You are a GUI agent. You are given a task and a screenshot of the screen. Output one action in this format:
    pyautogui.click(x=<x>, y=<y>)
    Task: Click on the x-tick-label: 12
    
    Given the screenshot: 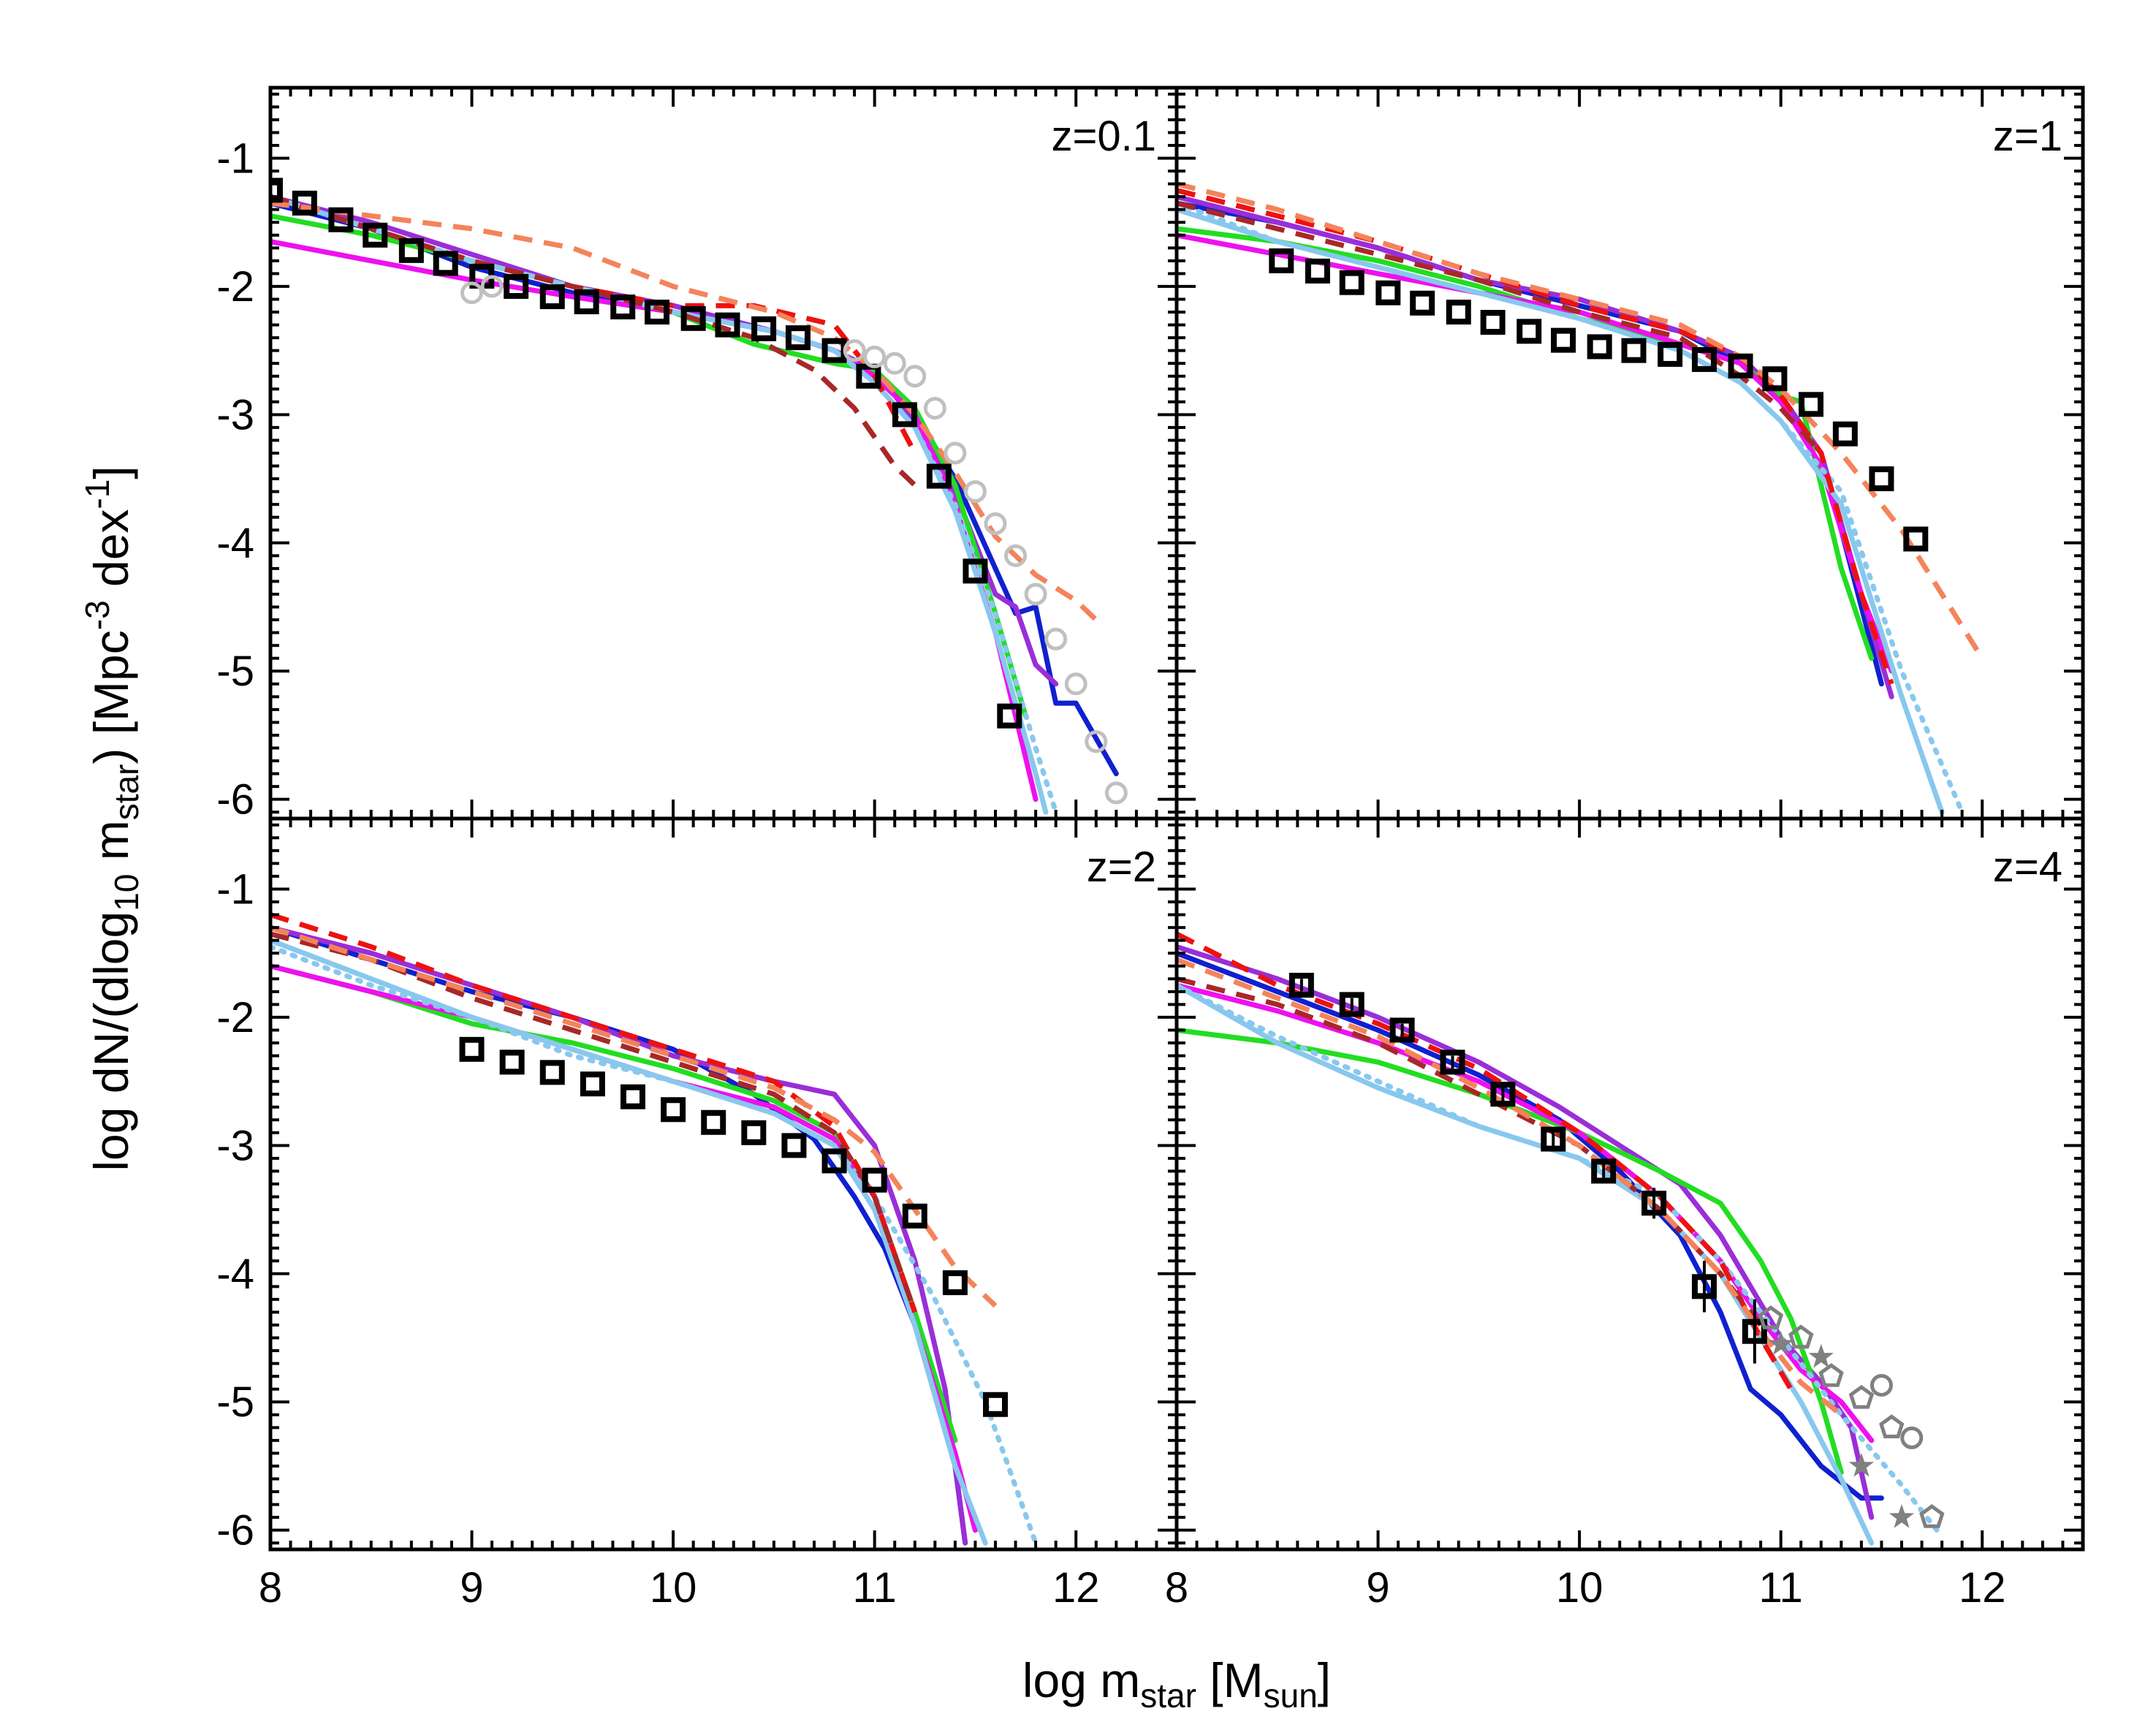 What is the action you would take?
    pyautogui.click(x=1983, y=1588)
    